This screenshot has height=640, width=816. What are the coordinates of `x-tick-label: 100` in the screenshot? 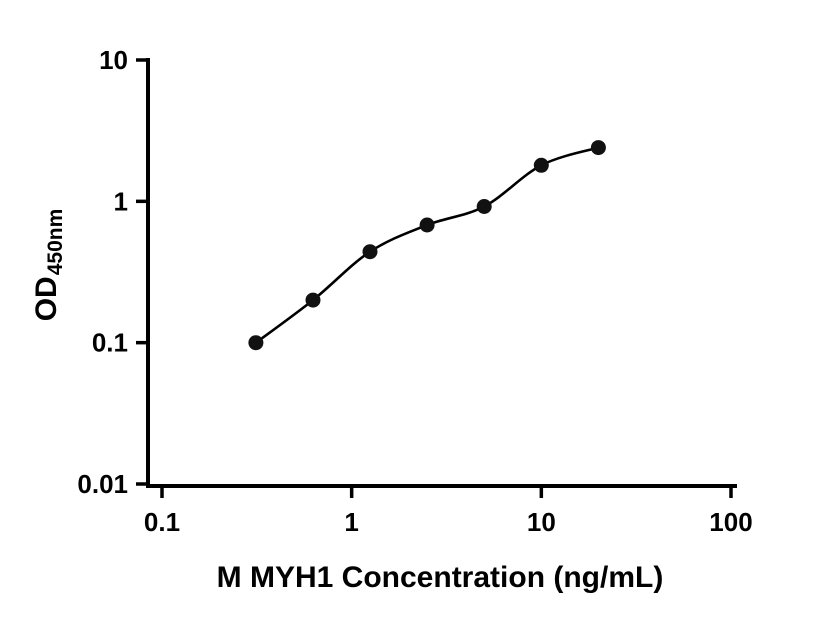 It's located at (730, 522).